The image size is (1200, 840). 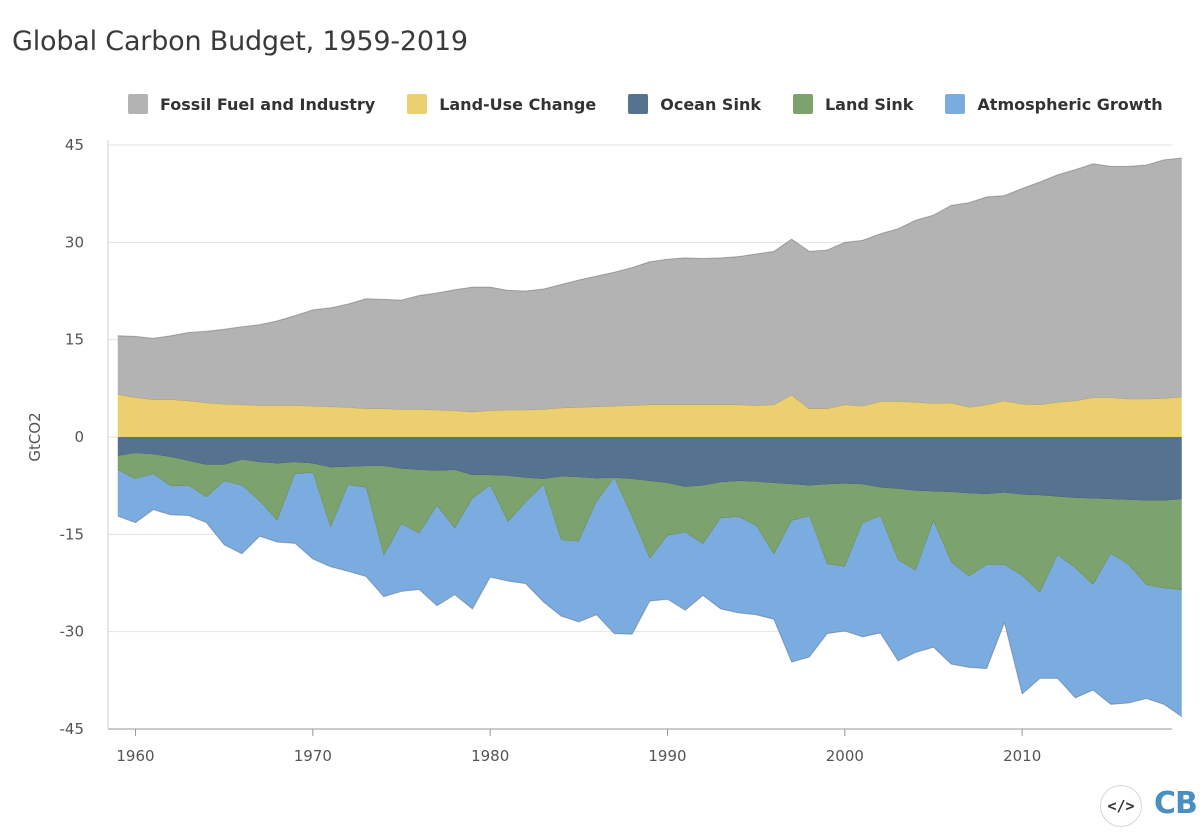 What do you see at coordinates (313, 756) in the screenshot?
I see `x-tick-label: 1970` at bounding box center [313, 756].